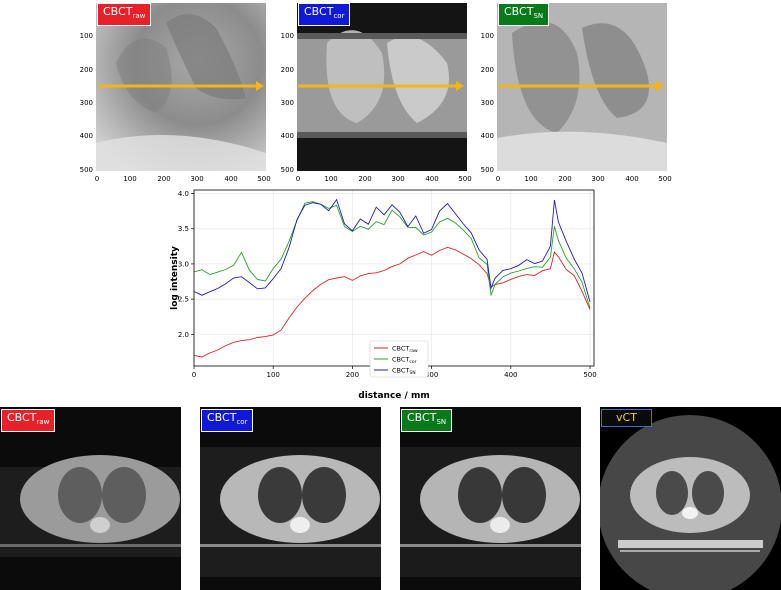 The image size is (781, 590). What do you see at coordinates (287, 136) in the screenshot?
I see `cor-y-tick: 400` at bounding box center [287, 136].